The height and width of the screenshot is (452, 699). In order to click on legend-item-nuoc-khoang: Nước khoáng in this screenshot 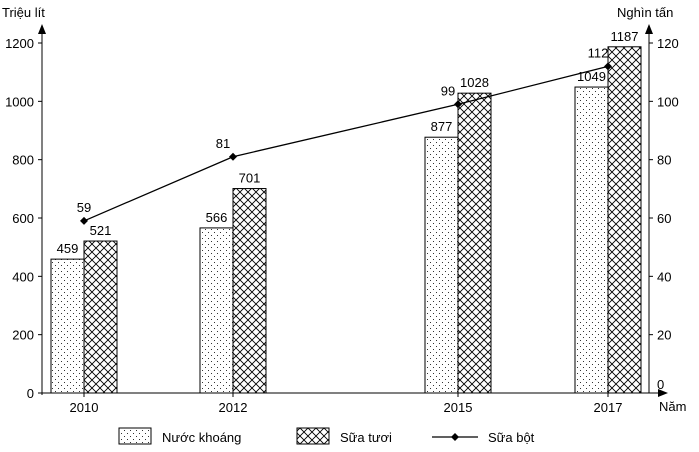, I will do `click(201, 437)`.